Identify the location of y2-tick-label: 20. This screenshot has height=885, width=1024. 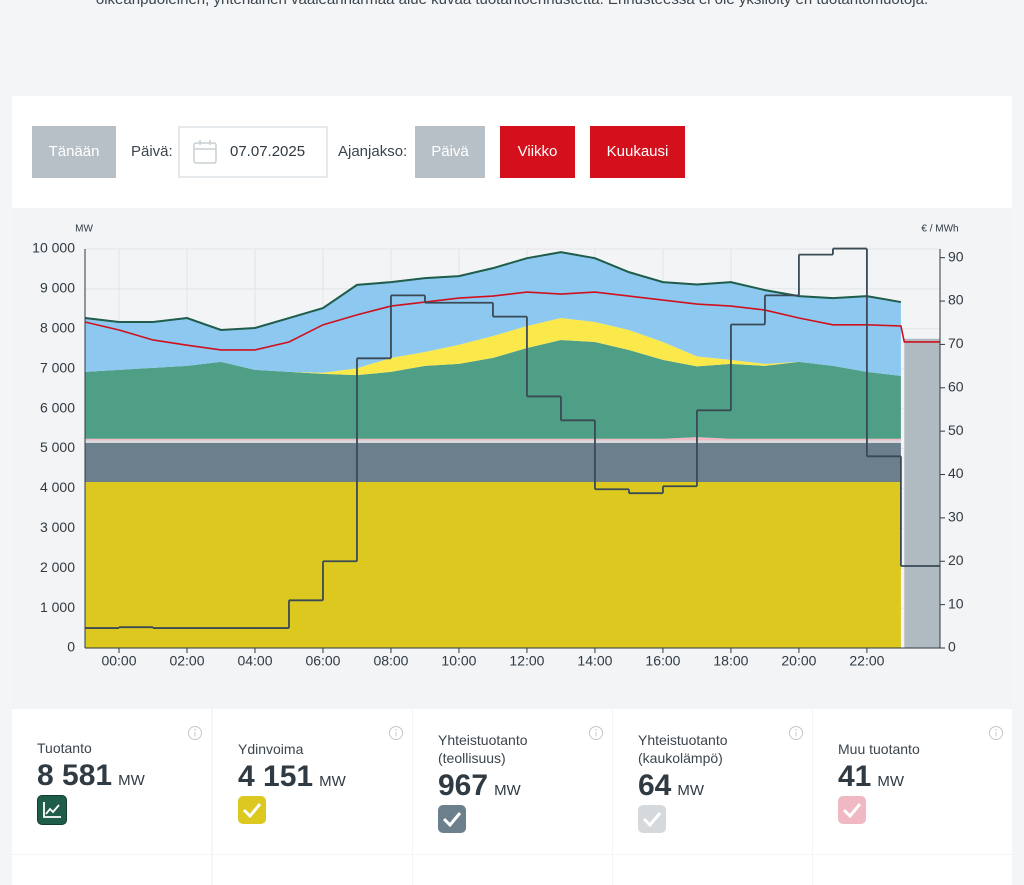
(956, 560).